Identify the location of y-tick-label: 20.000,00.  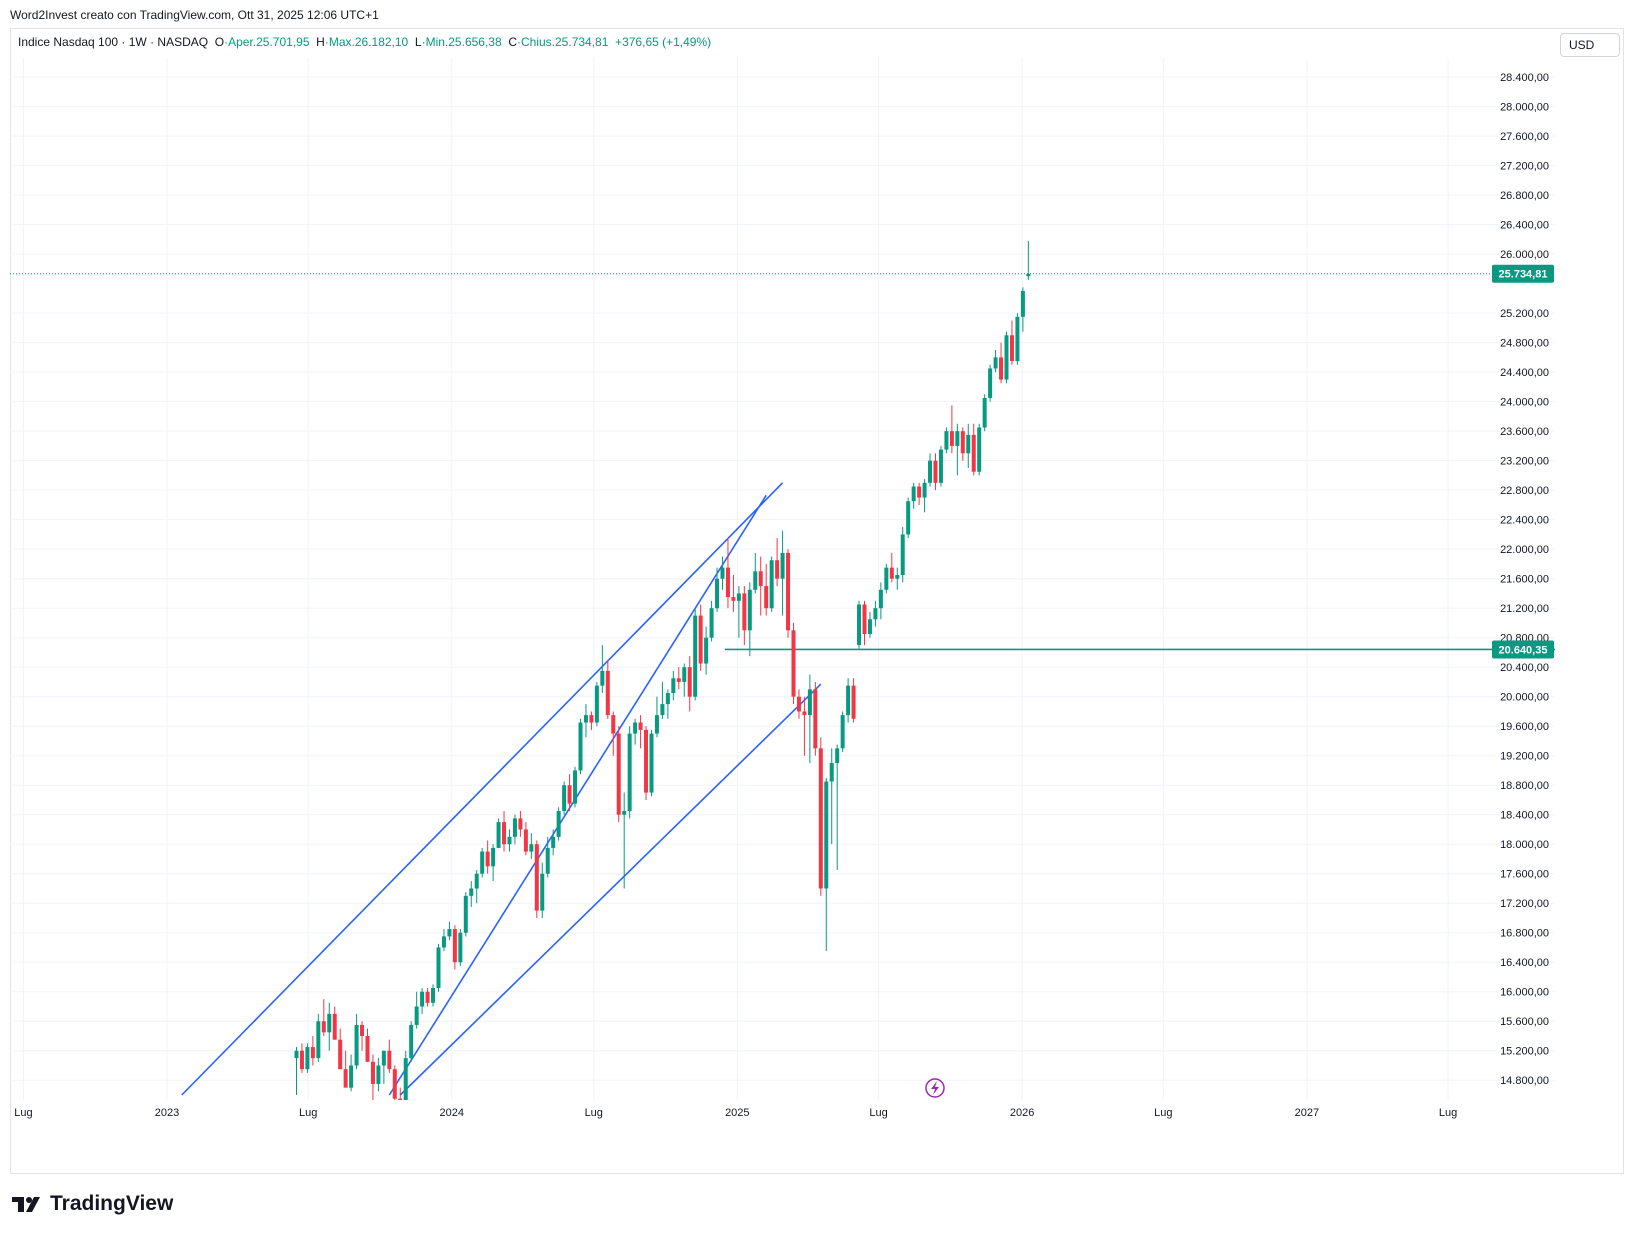
(1524, 698).